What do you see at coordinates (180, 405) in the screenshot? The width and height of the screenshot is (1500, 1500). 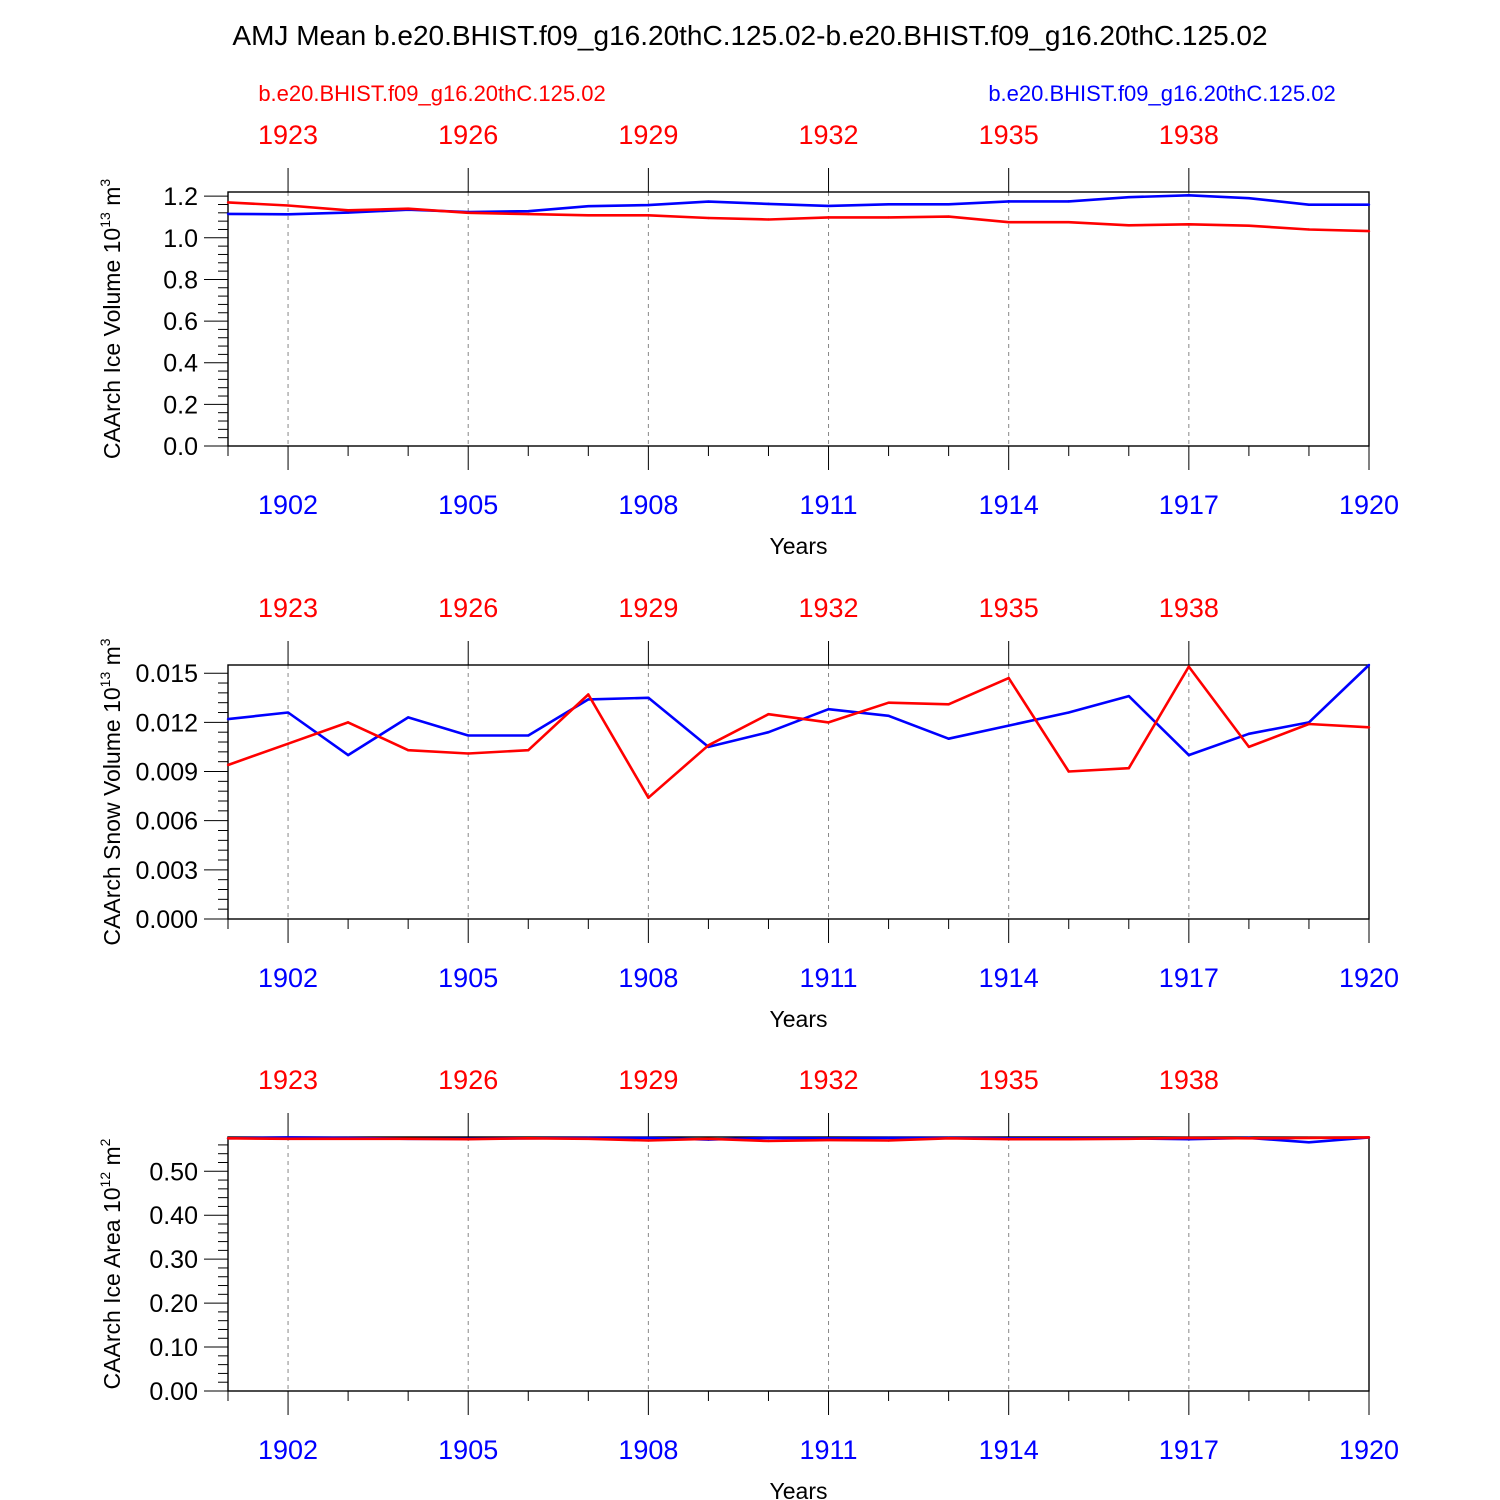 I see `y-tick-label: 0.2` at bounding box center [180, 405].